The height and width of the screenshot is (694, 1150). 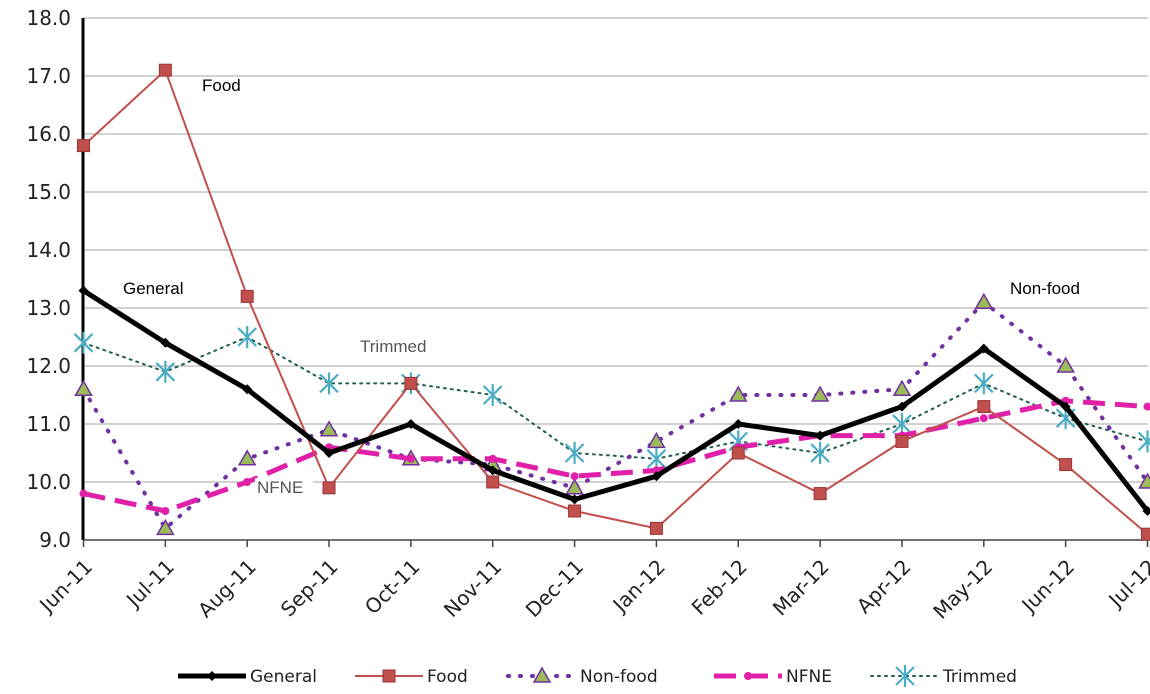 What do you see at coordinates (392, 587) in the screenshot?
I see `x-tick-label: Oct-11` at bounding box center [392, 587].